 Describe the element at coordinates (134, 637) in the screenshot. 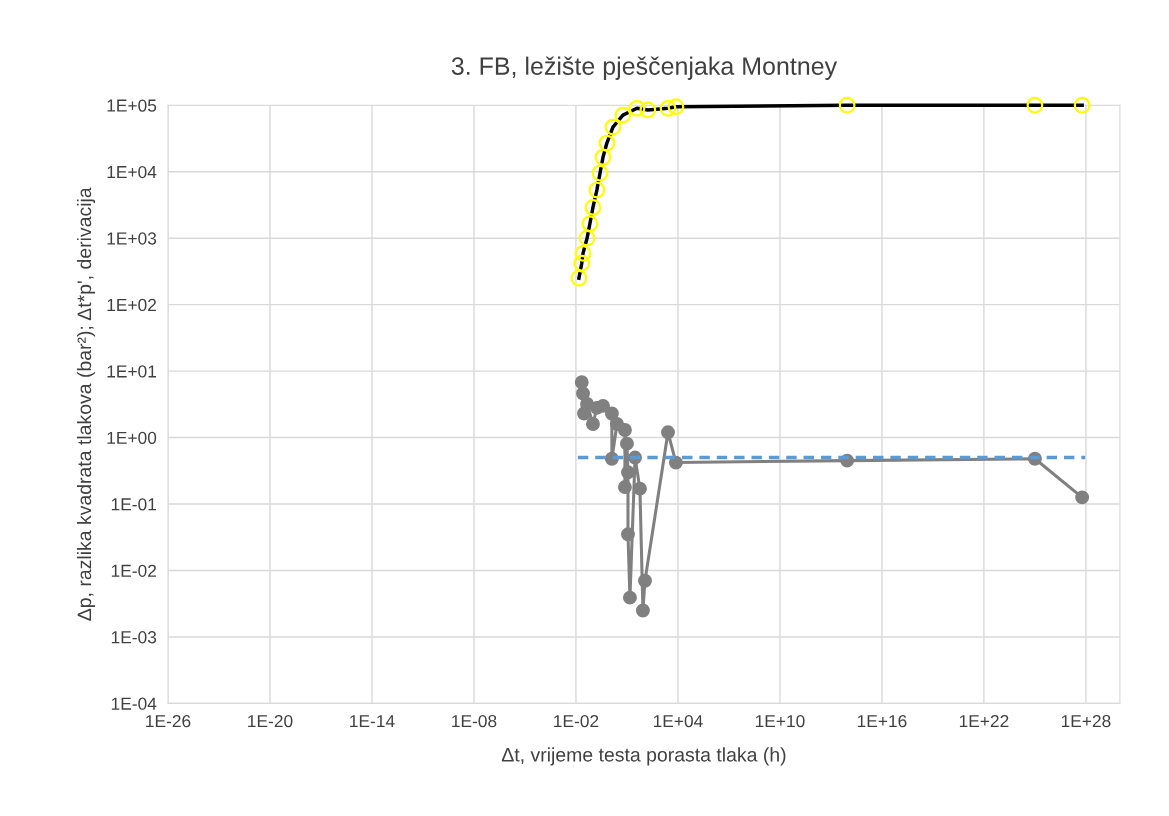

I see `y-tick-label: 1E-03` at that location.